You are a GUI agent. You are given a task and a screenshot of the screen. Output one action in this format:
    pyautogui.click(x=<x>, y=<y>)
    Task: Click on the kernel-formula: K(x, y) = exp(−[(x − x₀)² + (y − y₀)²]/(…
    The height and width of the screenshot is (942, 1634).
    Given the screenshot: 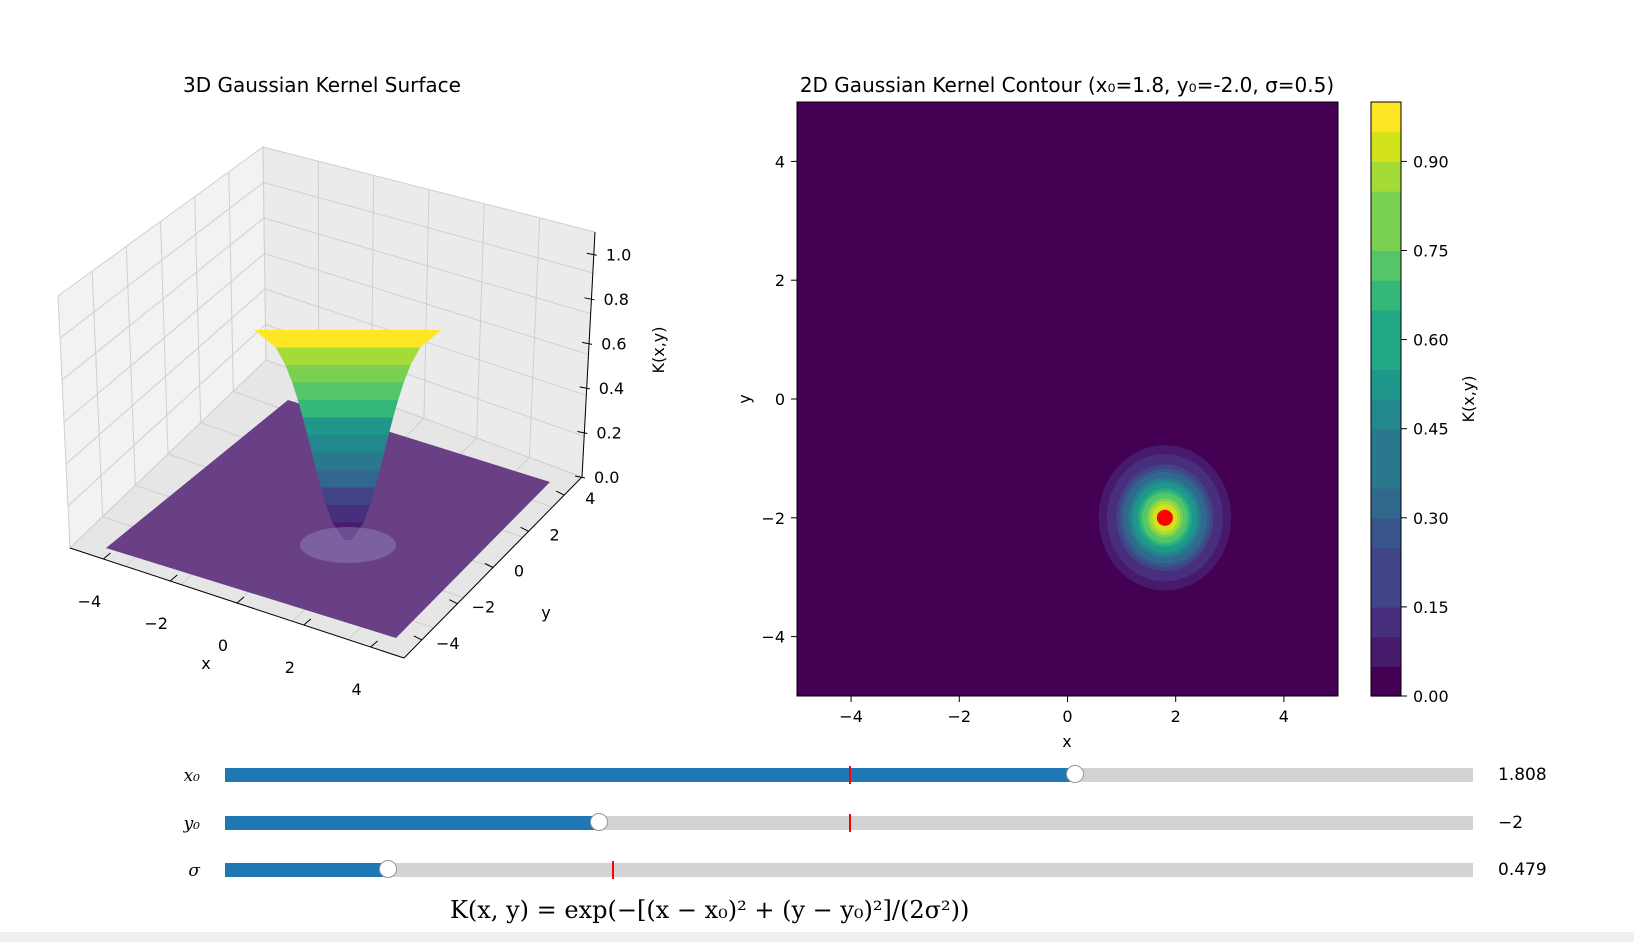 What is the action you would take?
    pyautogui.click(x=710, y=910)
    